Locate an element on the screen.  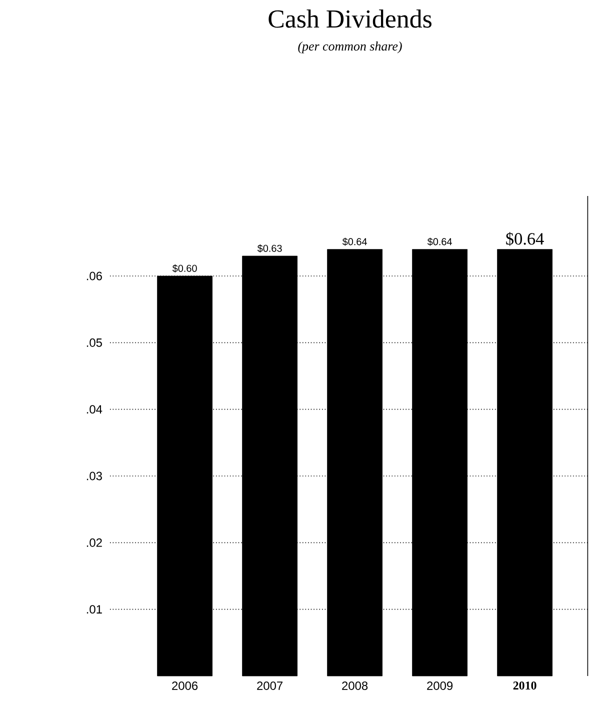
y-tick-label: .02 is located at coordinates (94, 542).